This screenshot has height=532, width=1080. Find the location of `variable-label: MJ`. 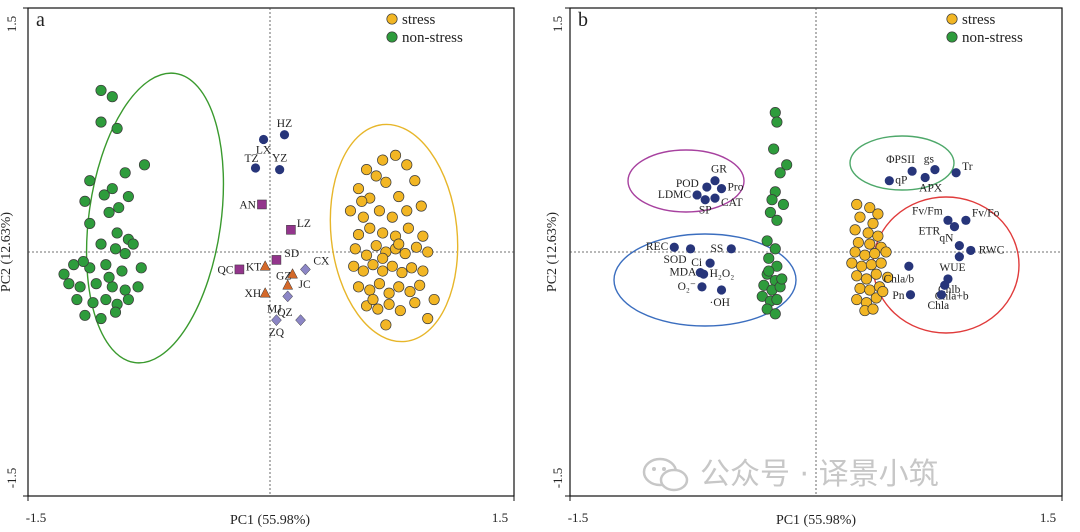

variable-label: MJ is located at coordinates (274, 309).